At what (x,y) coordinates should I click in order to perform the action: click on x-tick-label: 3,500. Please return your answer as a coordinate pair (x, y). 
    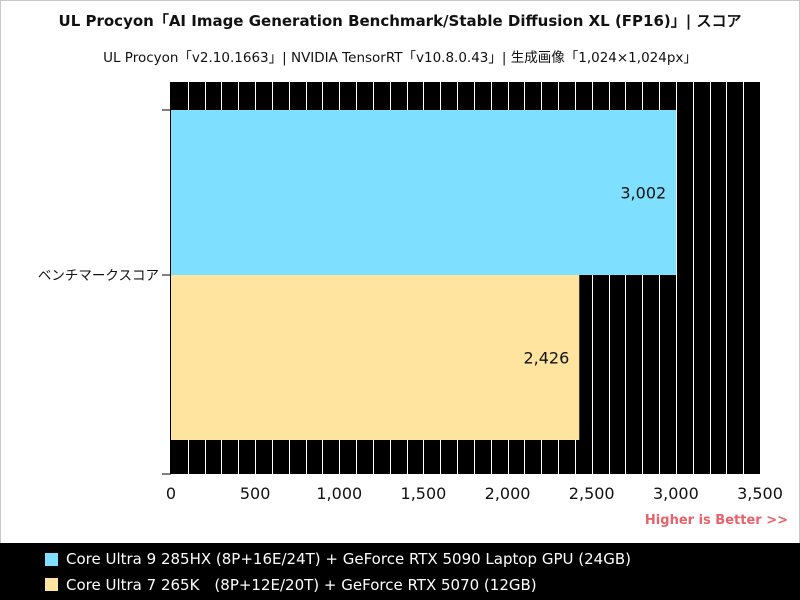
    Looking at the image, I should click on (760, 493).